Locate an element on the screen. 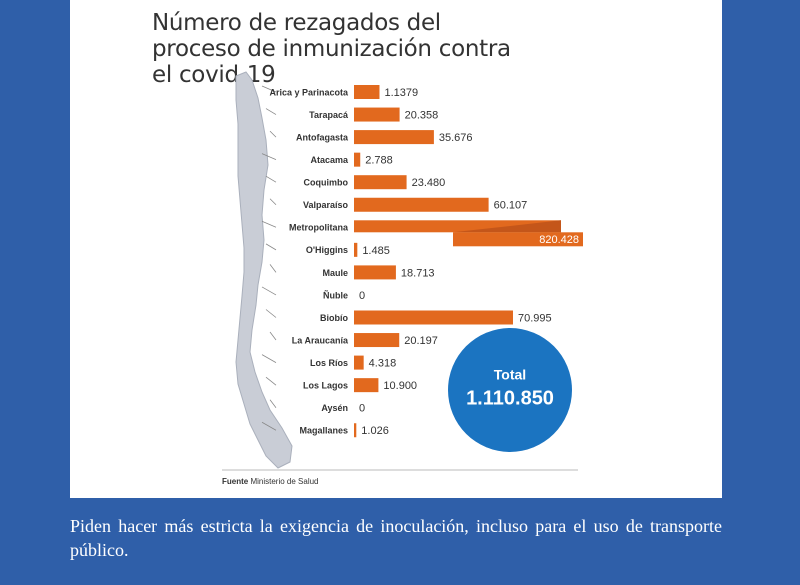 The width and height of the screenshot is (800, 585). bar-break is located at coordinates (507, 226).